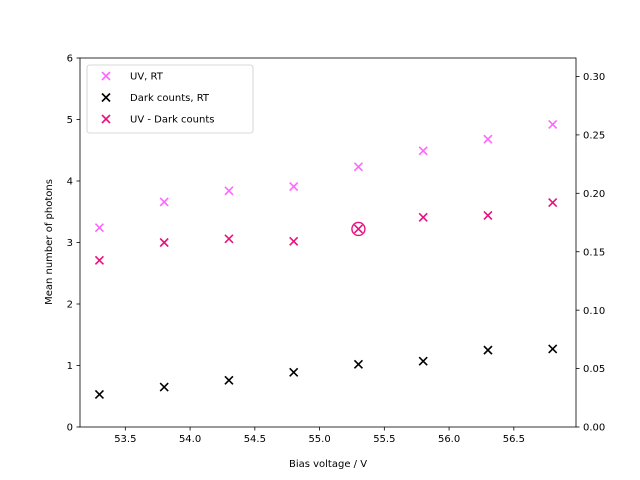  What do you see at coordinates (190, 439) in the screenshot?
I see `x-tick-label: 54.0` at bounding box center [190, 439].